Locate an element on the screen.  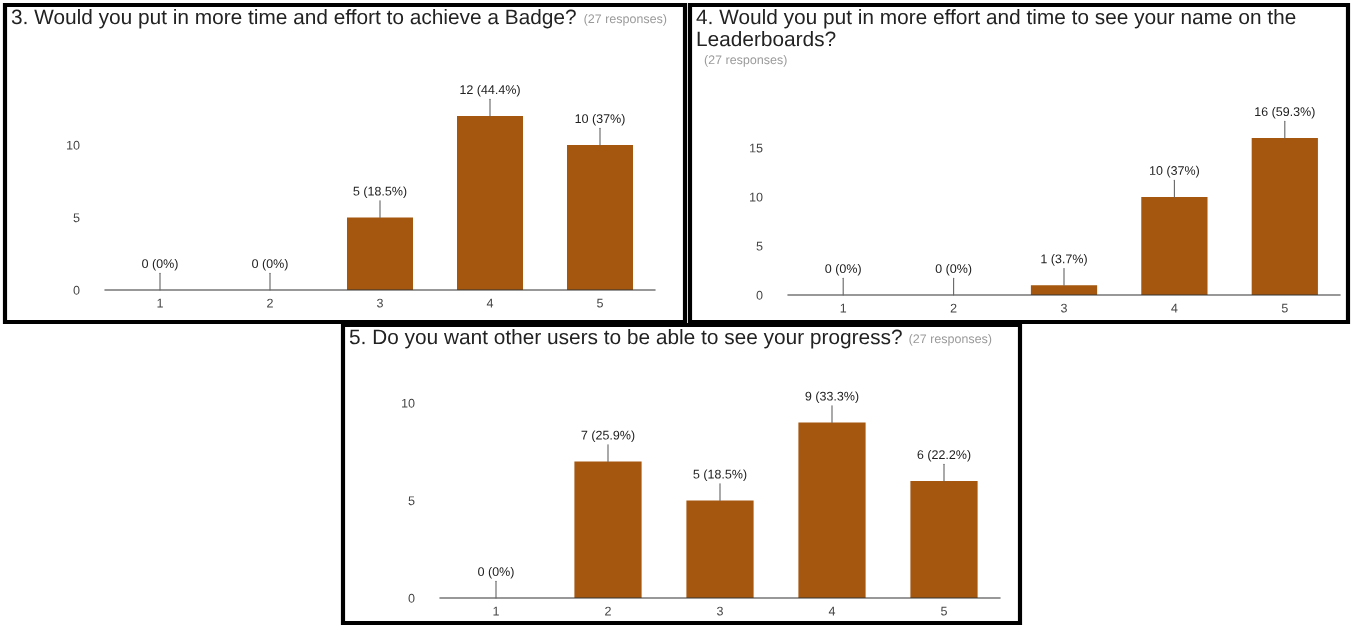
data-label: 6 (22.2%) is located at coordinates (944, 455).